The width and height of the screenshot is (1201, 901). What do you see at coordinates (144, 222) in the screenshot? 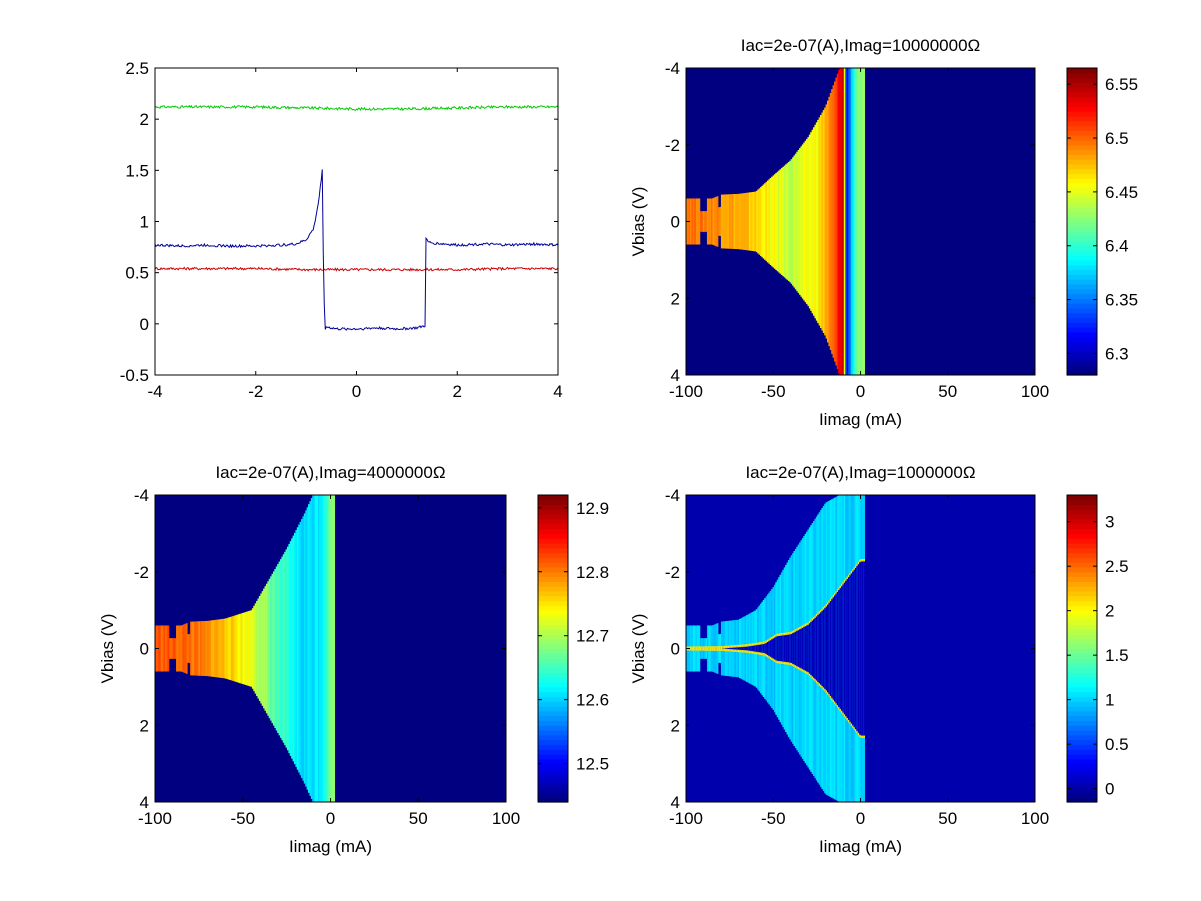
I see `y-tick-label: 1` at bounding box center [144, 222].